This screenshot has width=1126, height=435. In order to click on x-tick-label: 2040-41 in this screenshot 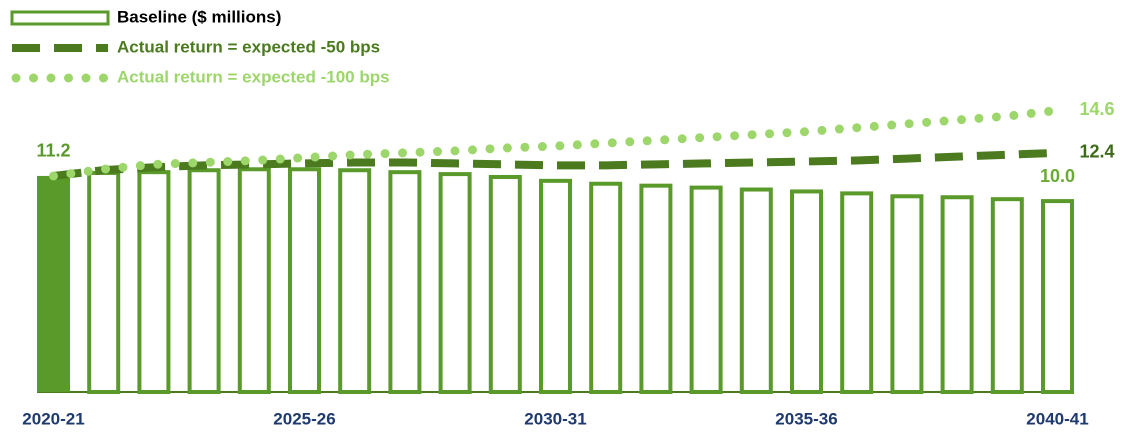, I will do `click(1057, 418)`.